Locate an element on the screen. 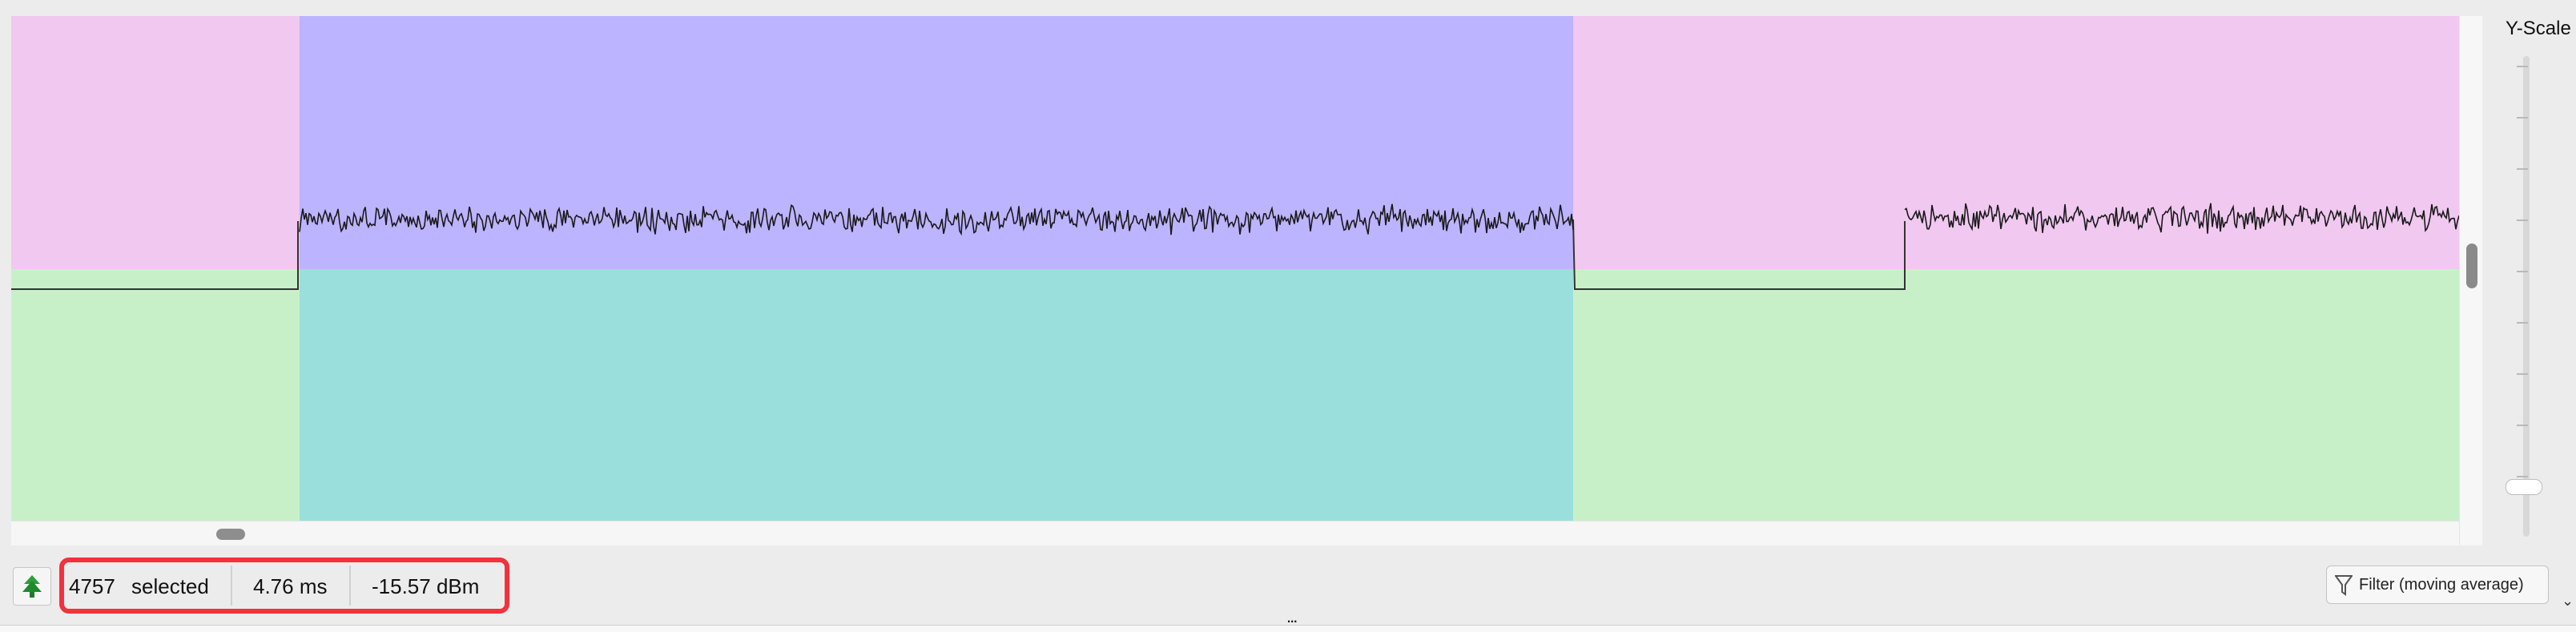 The width and height of the screenshot is (2576, 632). trace-baseline is located at coordinates (958, 254).